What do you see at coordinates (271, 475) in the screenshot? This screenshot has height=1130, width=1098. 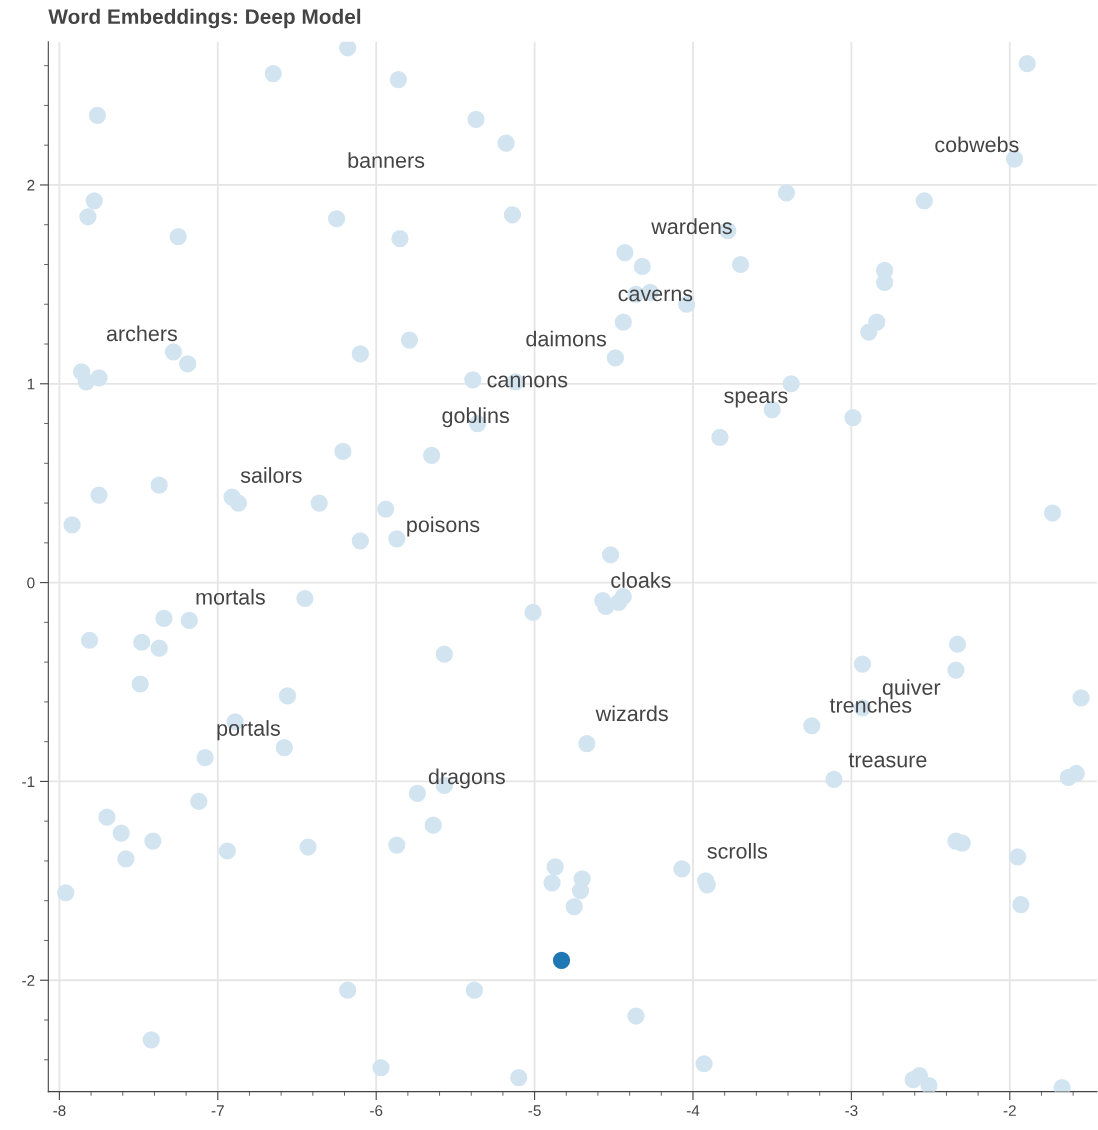 I see `annotation: sailors` at bounding box center [271, 475].